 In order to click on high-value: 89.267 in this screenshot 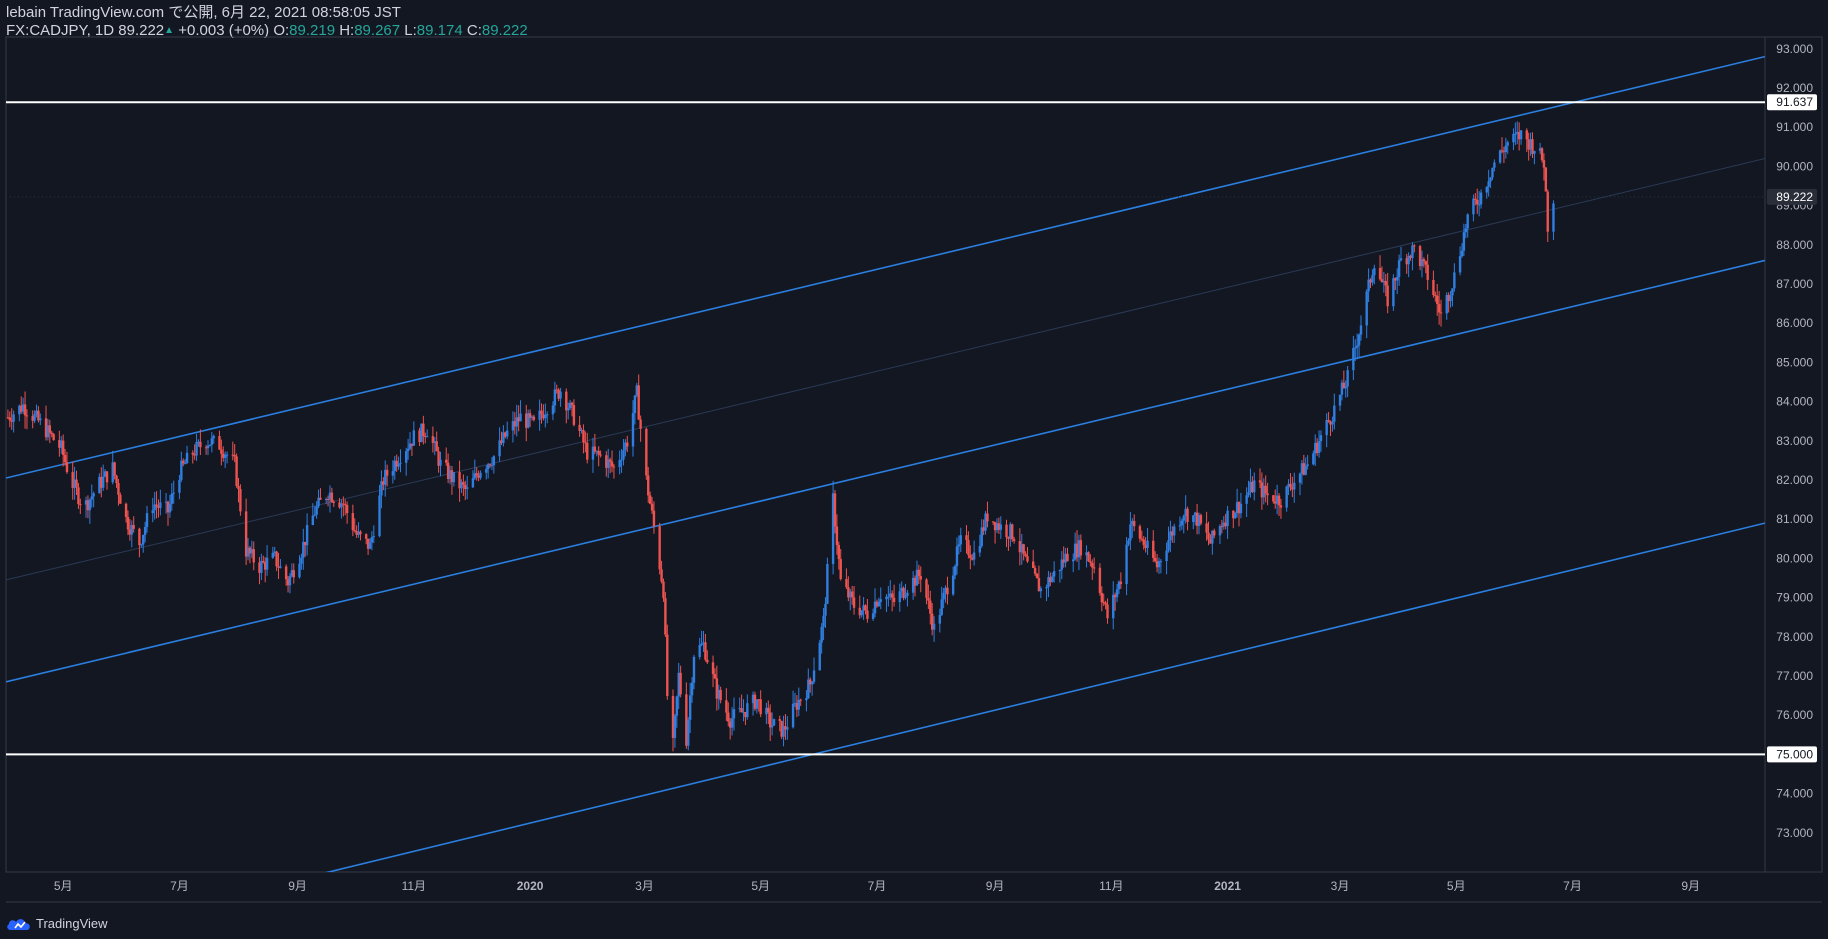, I will do `click(377, 30)`.